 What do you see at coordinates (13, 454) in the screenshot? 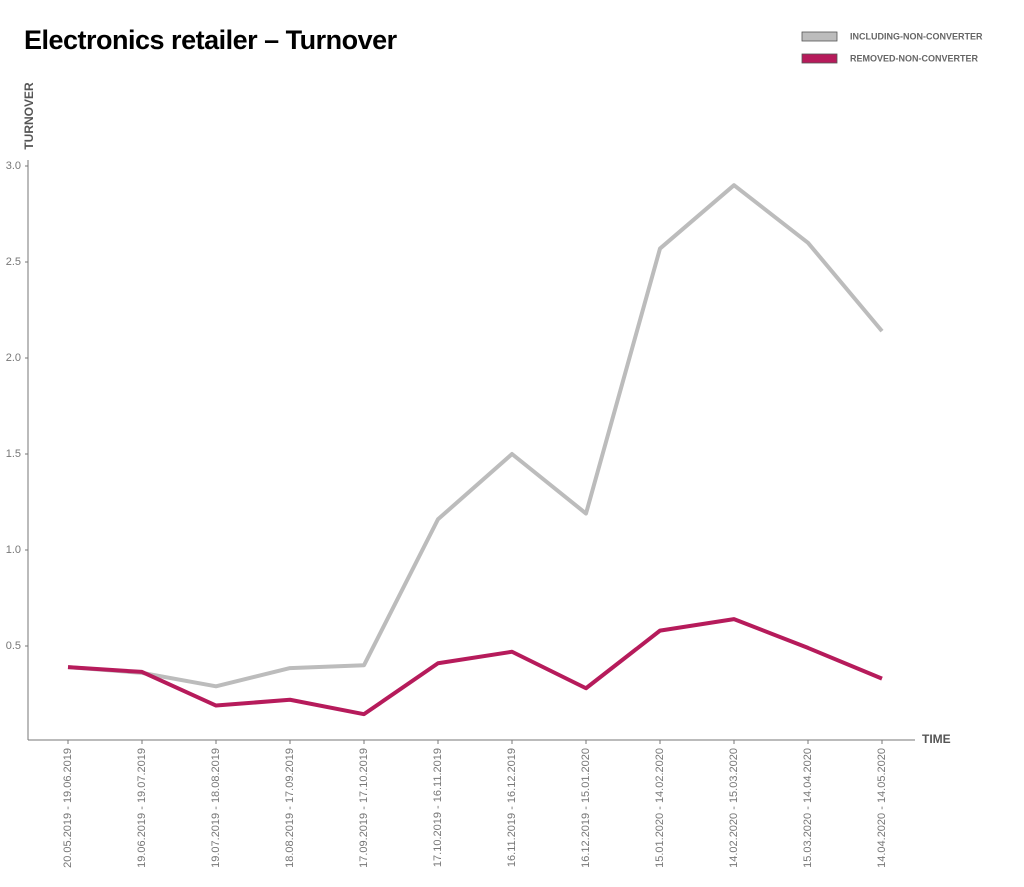
I see `y-tick-label: 1.5` at bounding box center [13, 454].